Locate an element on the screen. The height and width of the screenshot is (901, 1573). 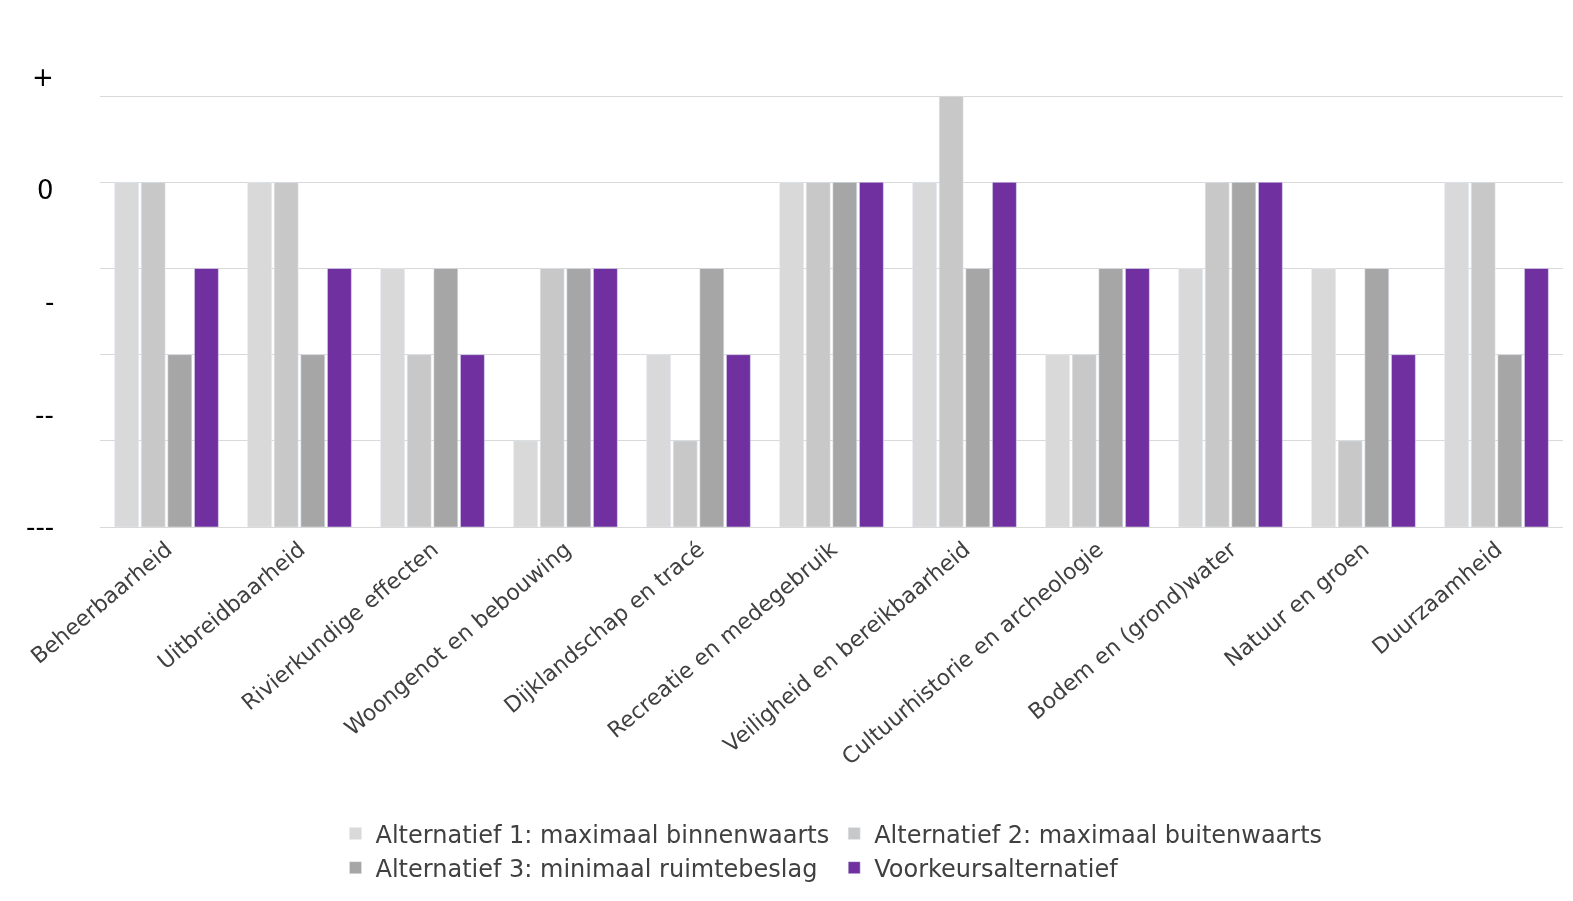
legend-label: Alternatief 1: maximaal binnenwaarts is located at coordinates (602, 834).